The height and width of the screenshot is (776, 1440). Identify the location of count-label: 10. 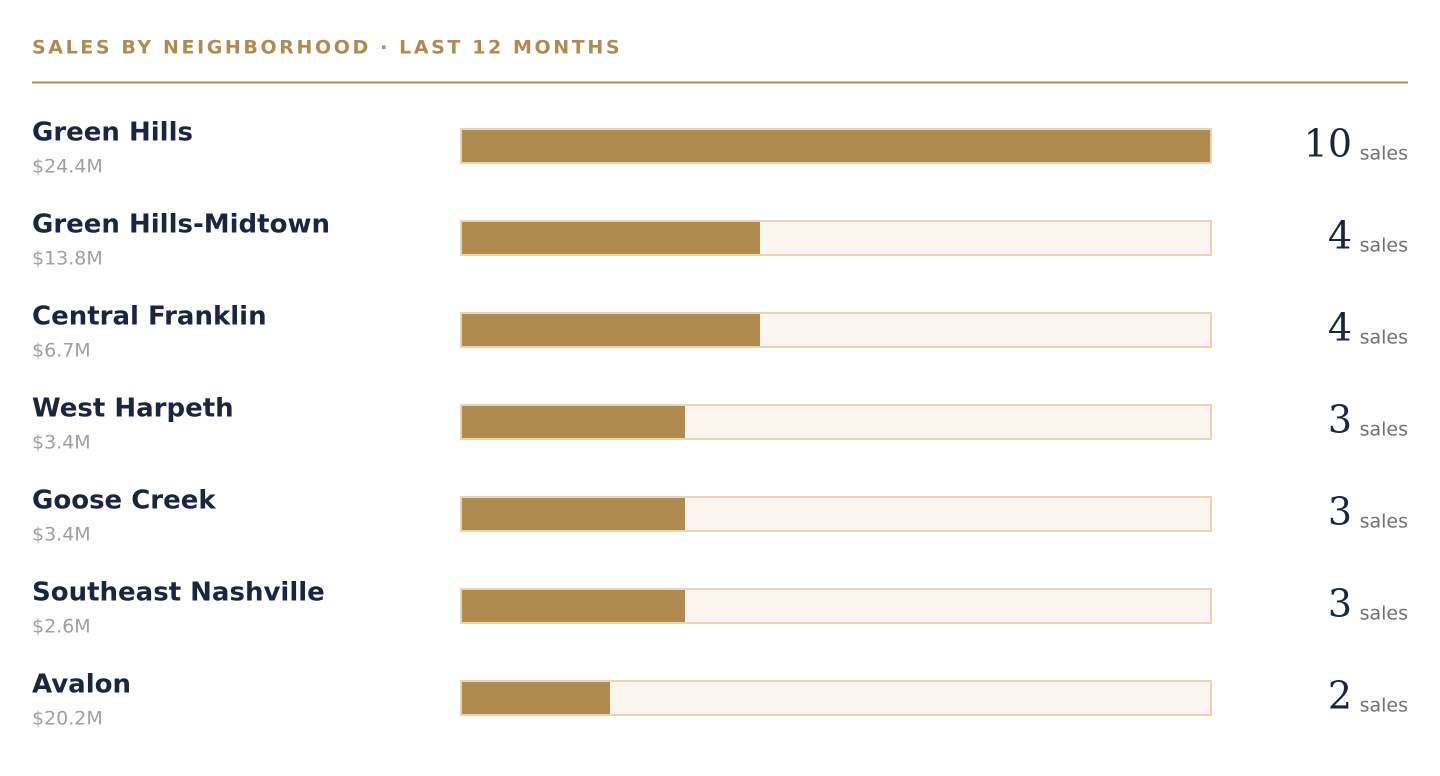
(1328, 144).